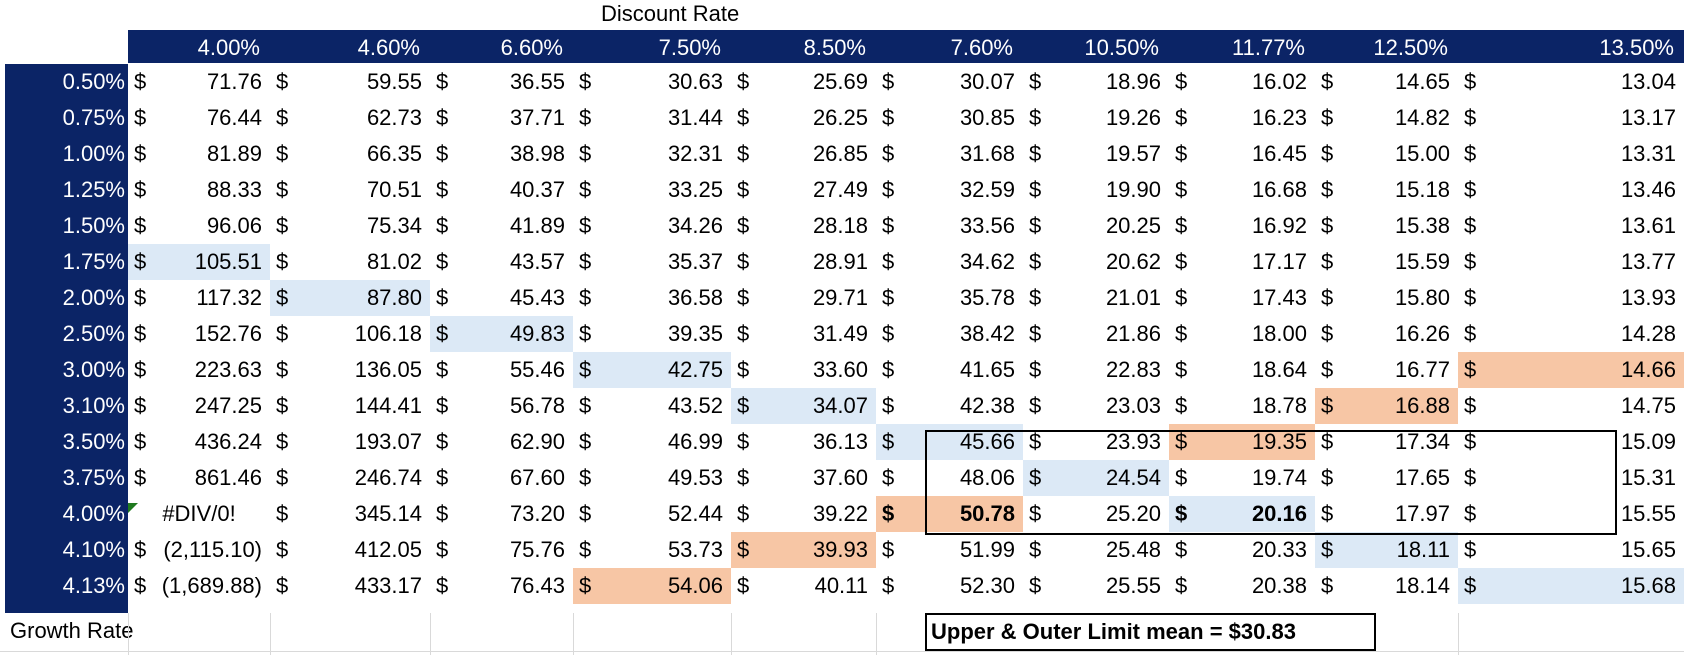  I want to click on table-cell: $193.07, so click(350, 442).